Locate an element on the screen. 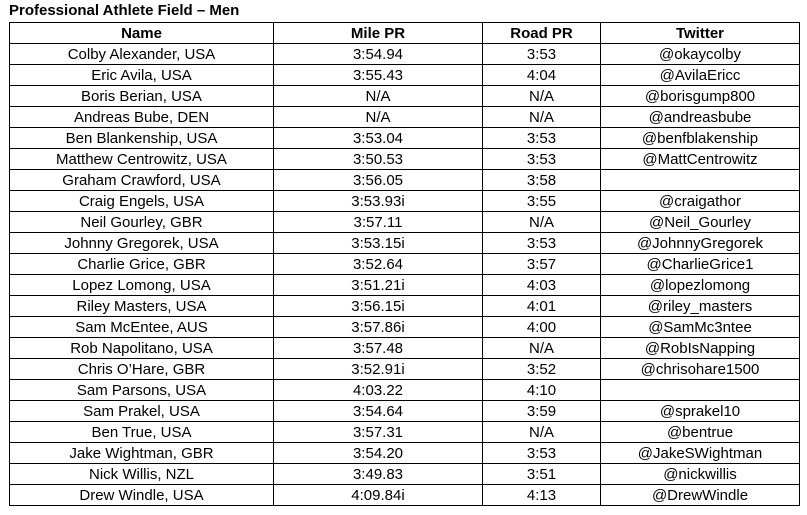 The height and width of the screenshot is (515, 807). mile-pr-cell: 3:57.48 is located at coordinates (378, 348).